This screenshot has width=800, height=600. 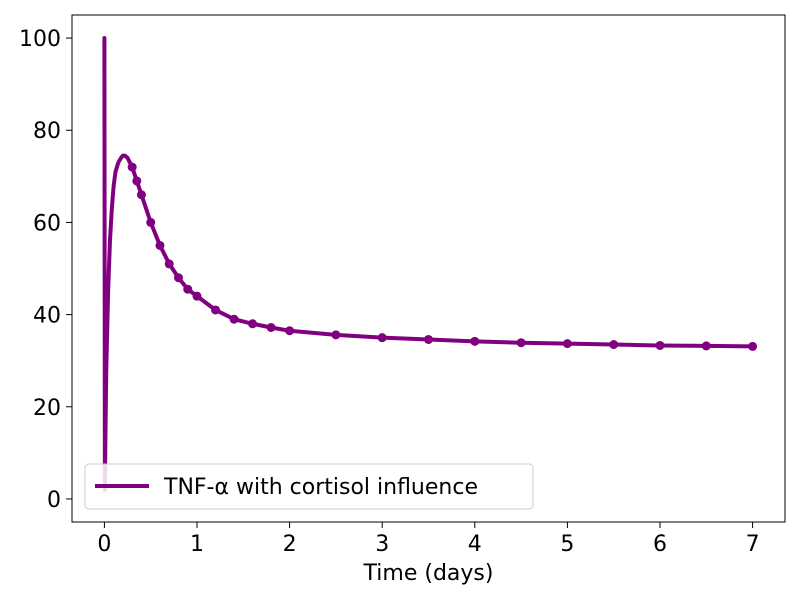 What do you see at coordinates (47, 223) in the screenshot?
I see `y-tick-label: 60` at bounding box center [47, 223].